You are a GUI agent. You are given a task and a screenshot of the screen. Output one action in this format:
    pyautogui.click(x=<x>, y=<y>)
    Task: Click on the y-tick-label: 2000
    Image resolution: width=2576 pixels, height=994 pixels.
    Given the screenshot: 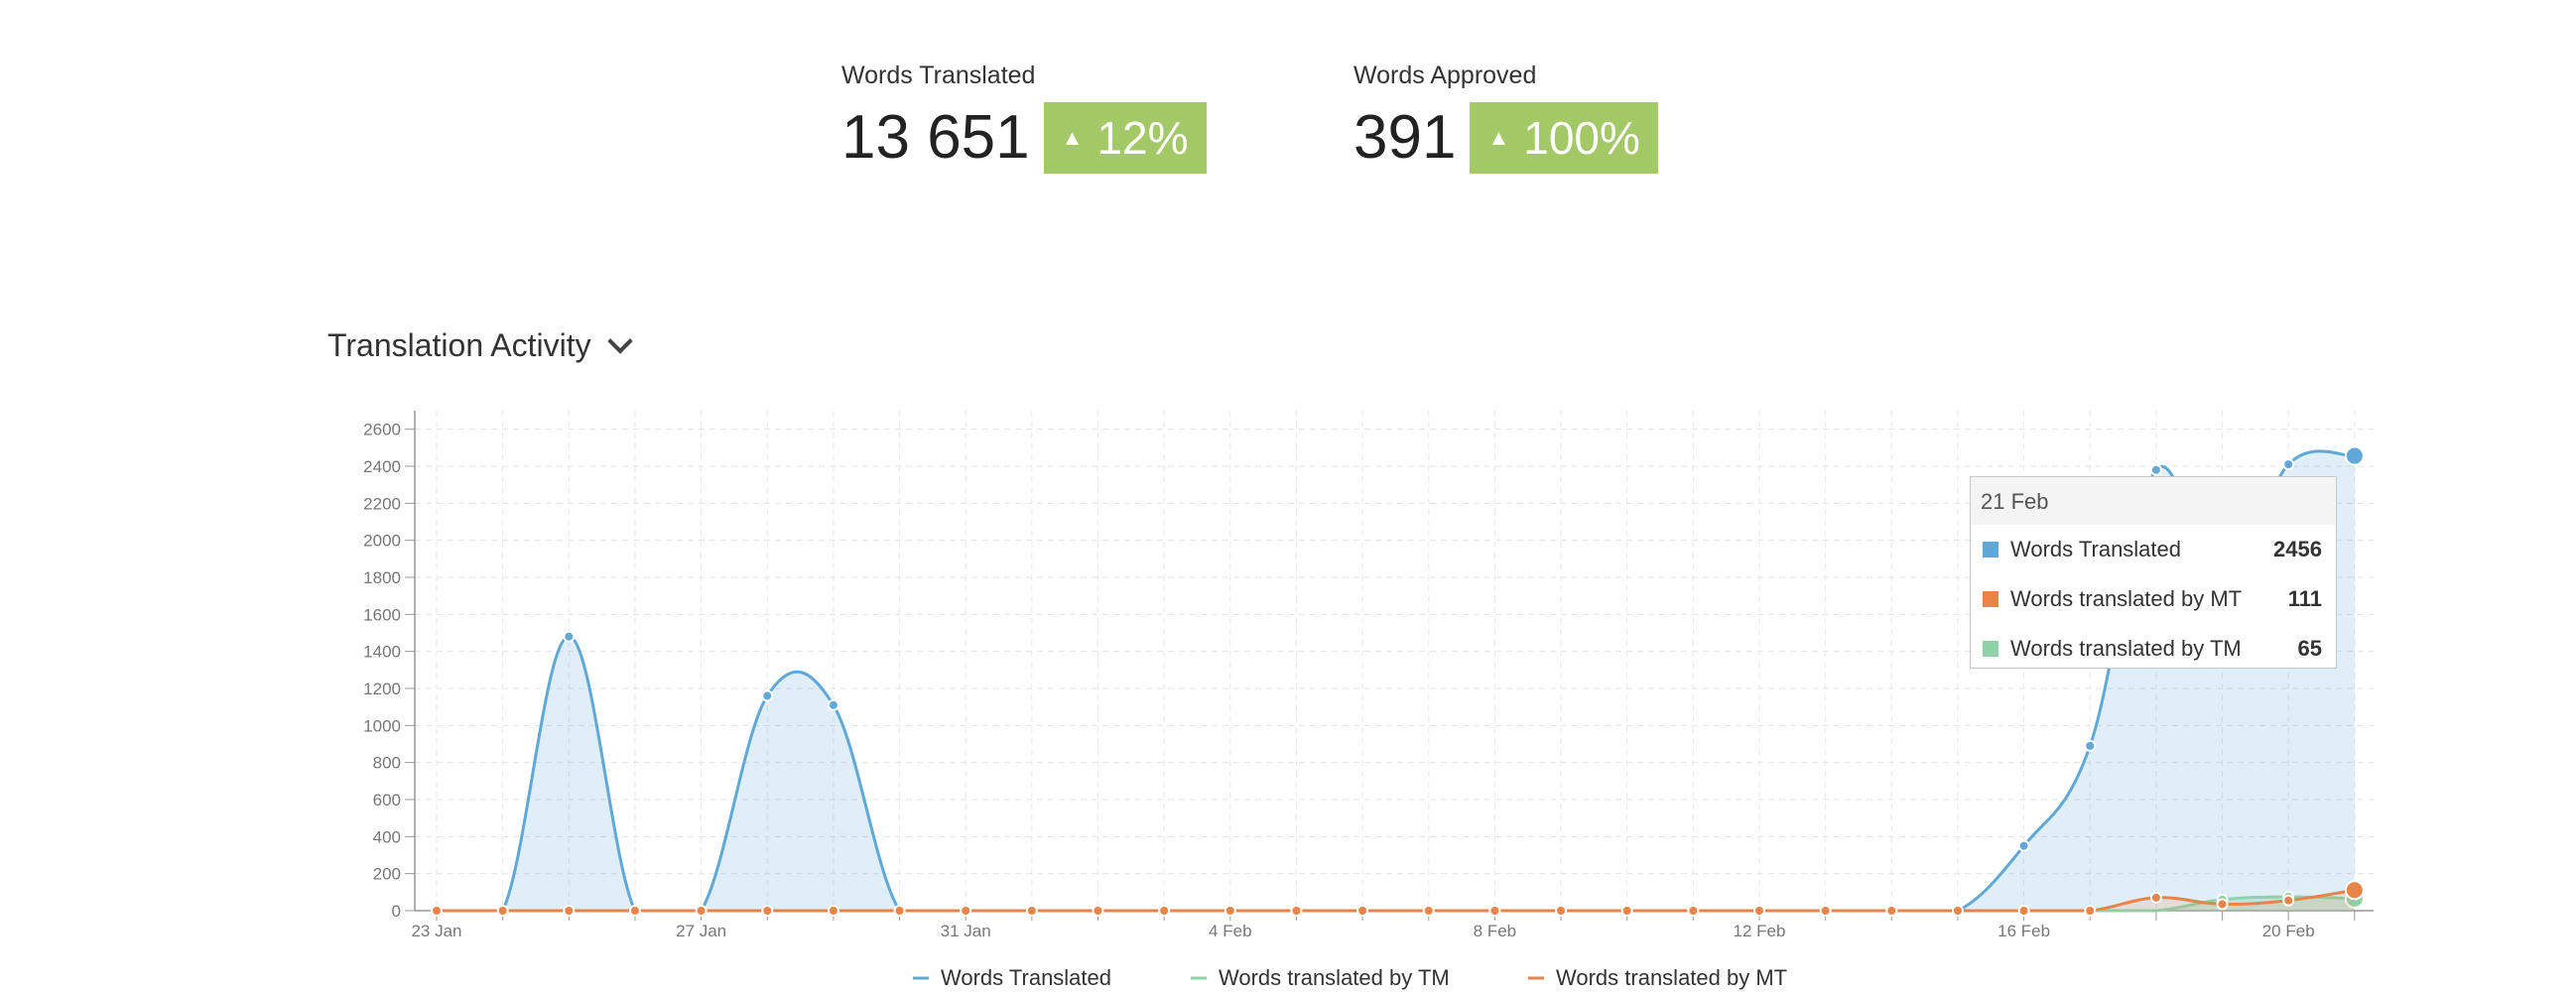 What is the action you would take?
    pyautogui.click(x=382, y=541)
    